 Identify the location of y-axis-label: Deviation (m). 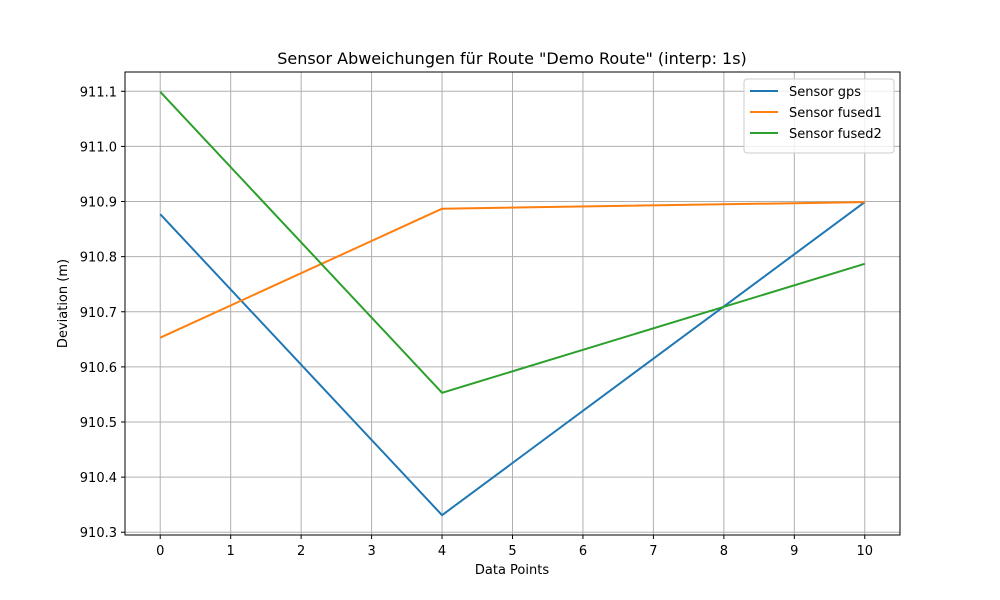
(63, 303).